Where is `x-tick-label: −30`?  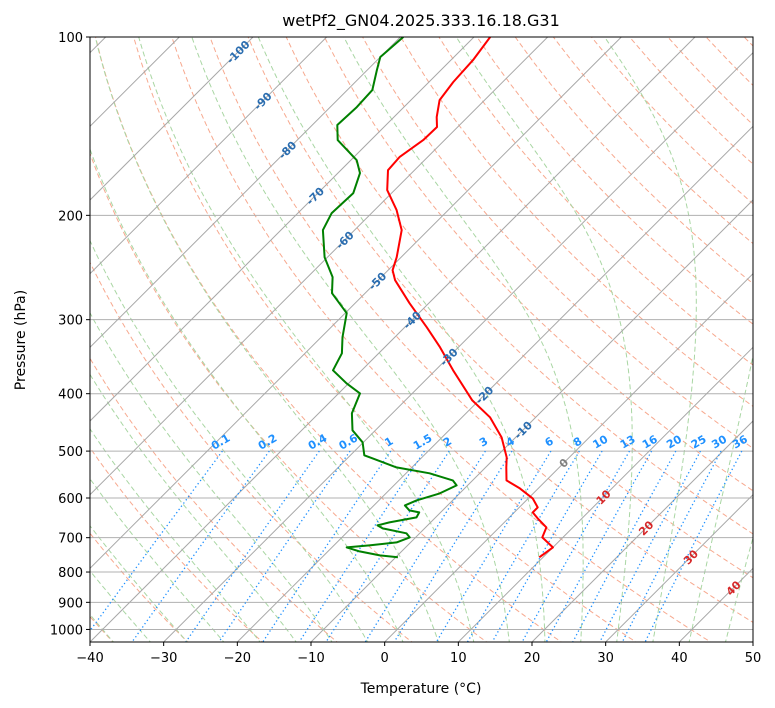
x-tick-label: −30 is located at coordinates (163, 658).